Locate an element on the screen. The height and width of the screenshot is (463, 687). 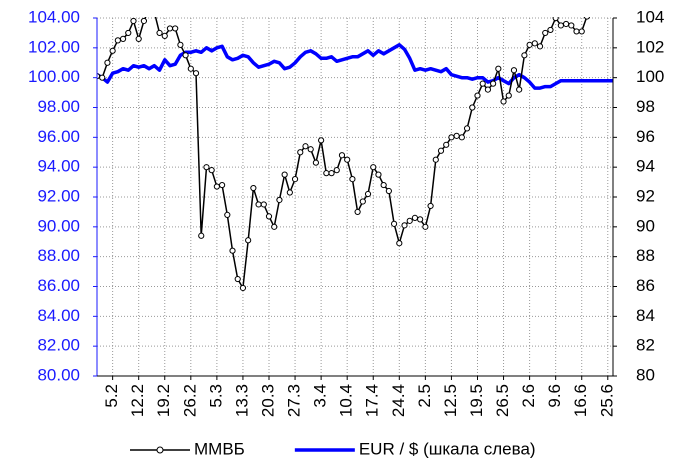
y2-tick-label: 100 is located at coordinates (650, 76).